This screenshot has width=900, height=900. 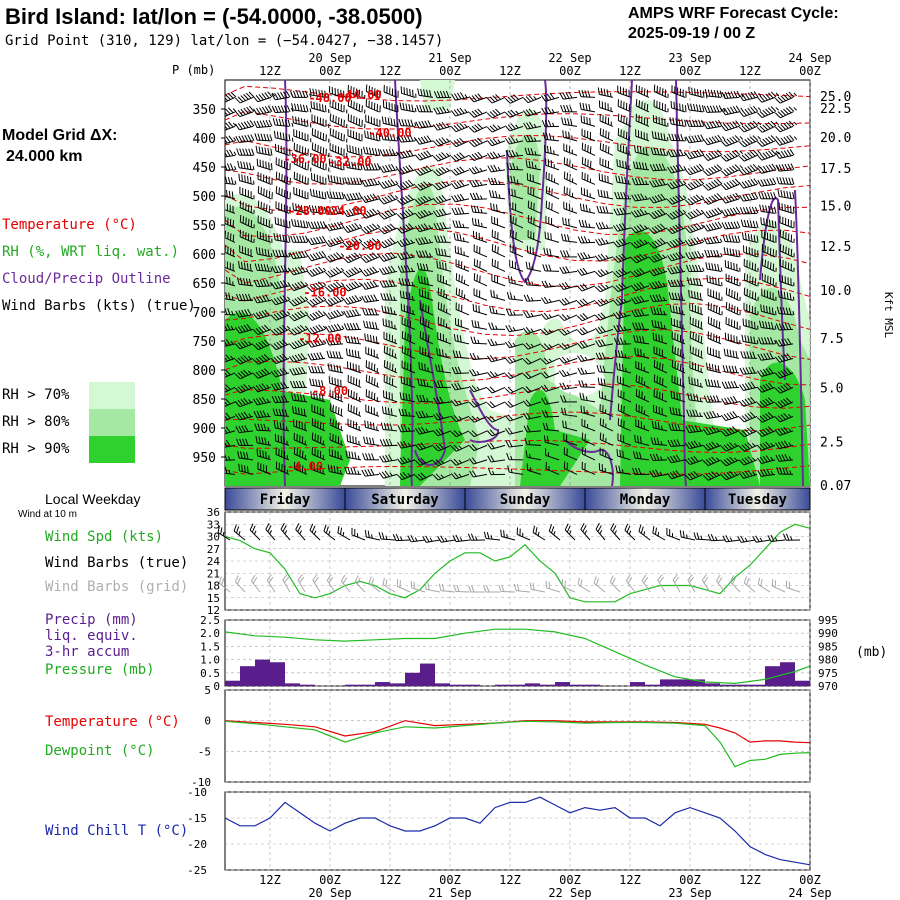 What do you see at coordinates (692, 33) in the screenshot?
I see `forecast-cycle: 2025-09-19 / 00 Z` at bounding box center [692, 33].